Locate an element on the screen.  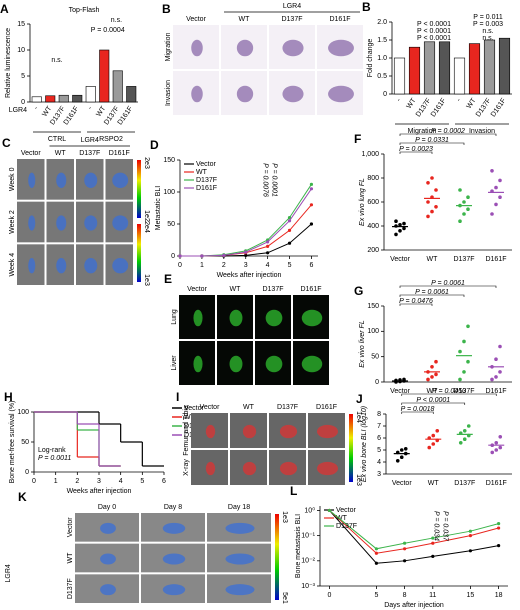
x-tick-label: 3 is located at coordinates (99, 481).